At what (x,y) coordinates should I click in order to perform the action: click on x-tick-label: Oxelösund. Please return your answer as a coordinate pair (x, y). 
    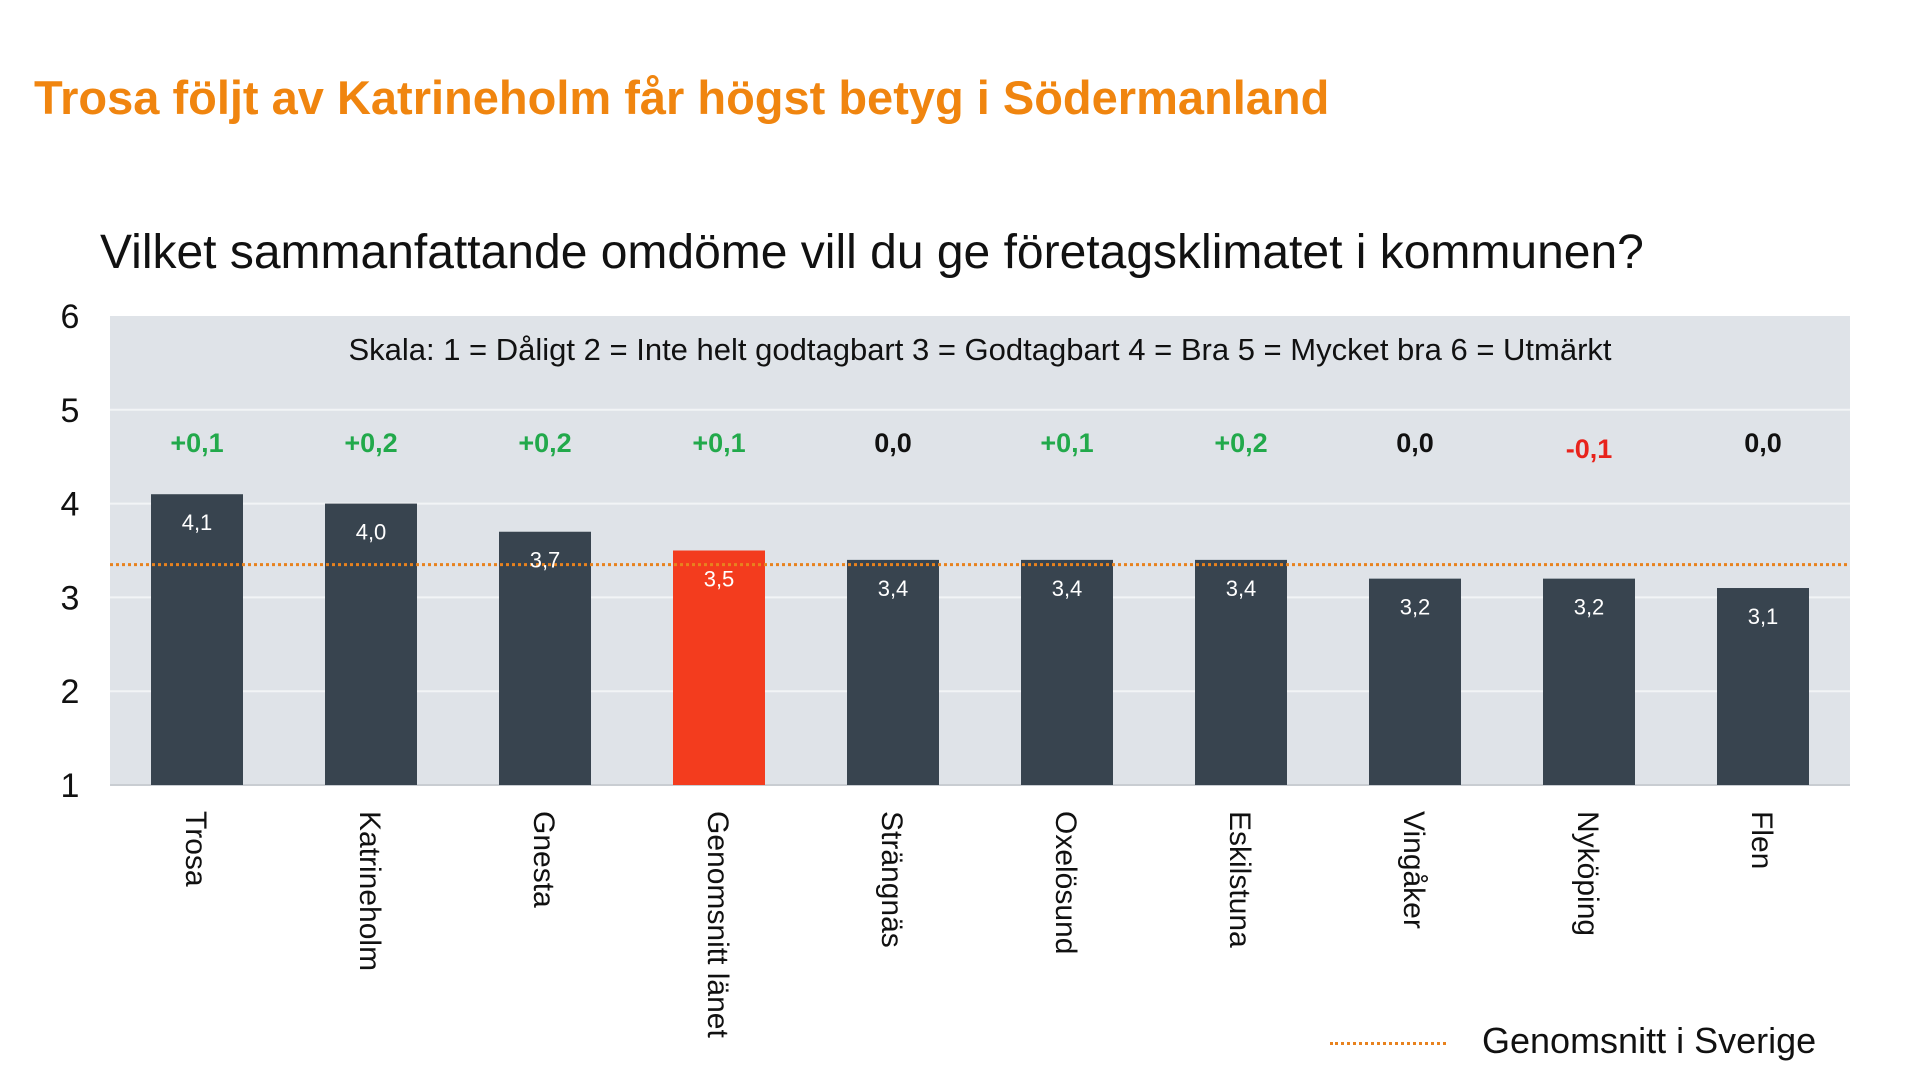
    Looking at the image, I should click on (1065, 882).